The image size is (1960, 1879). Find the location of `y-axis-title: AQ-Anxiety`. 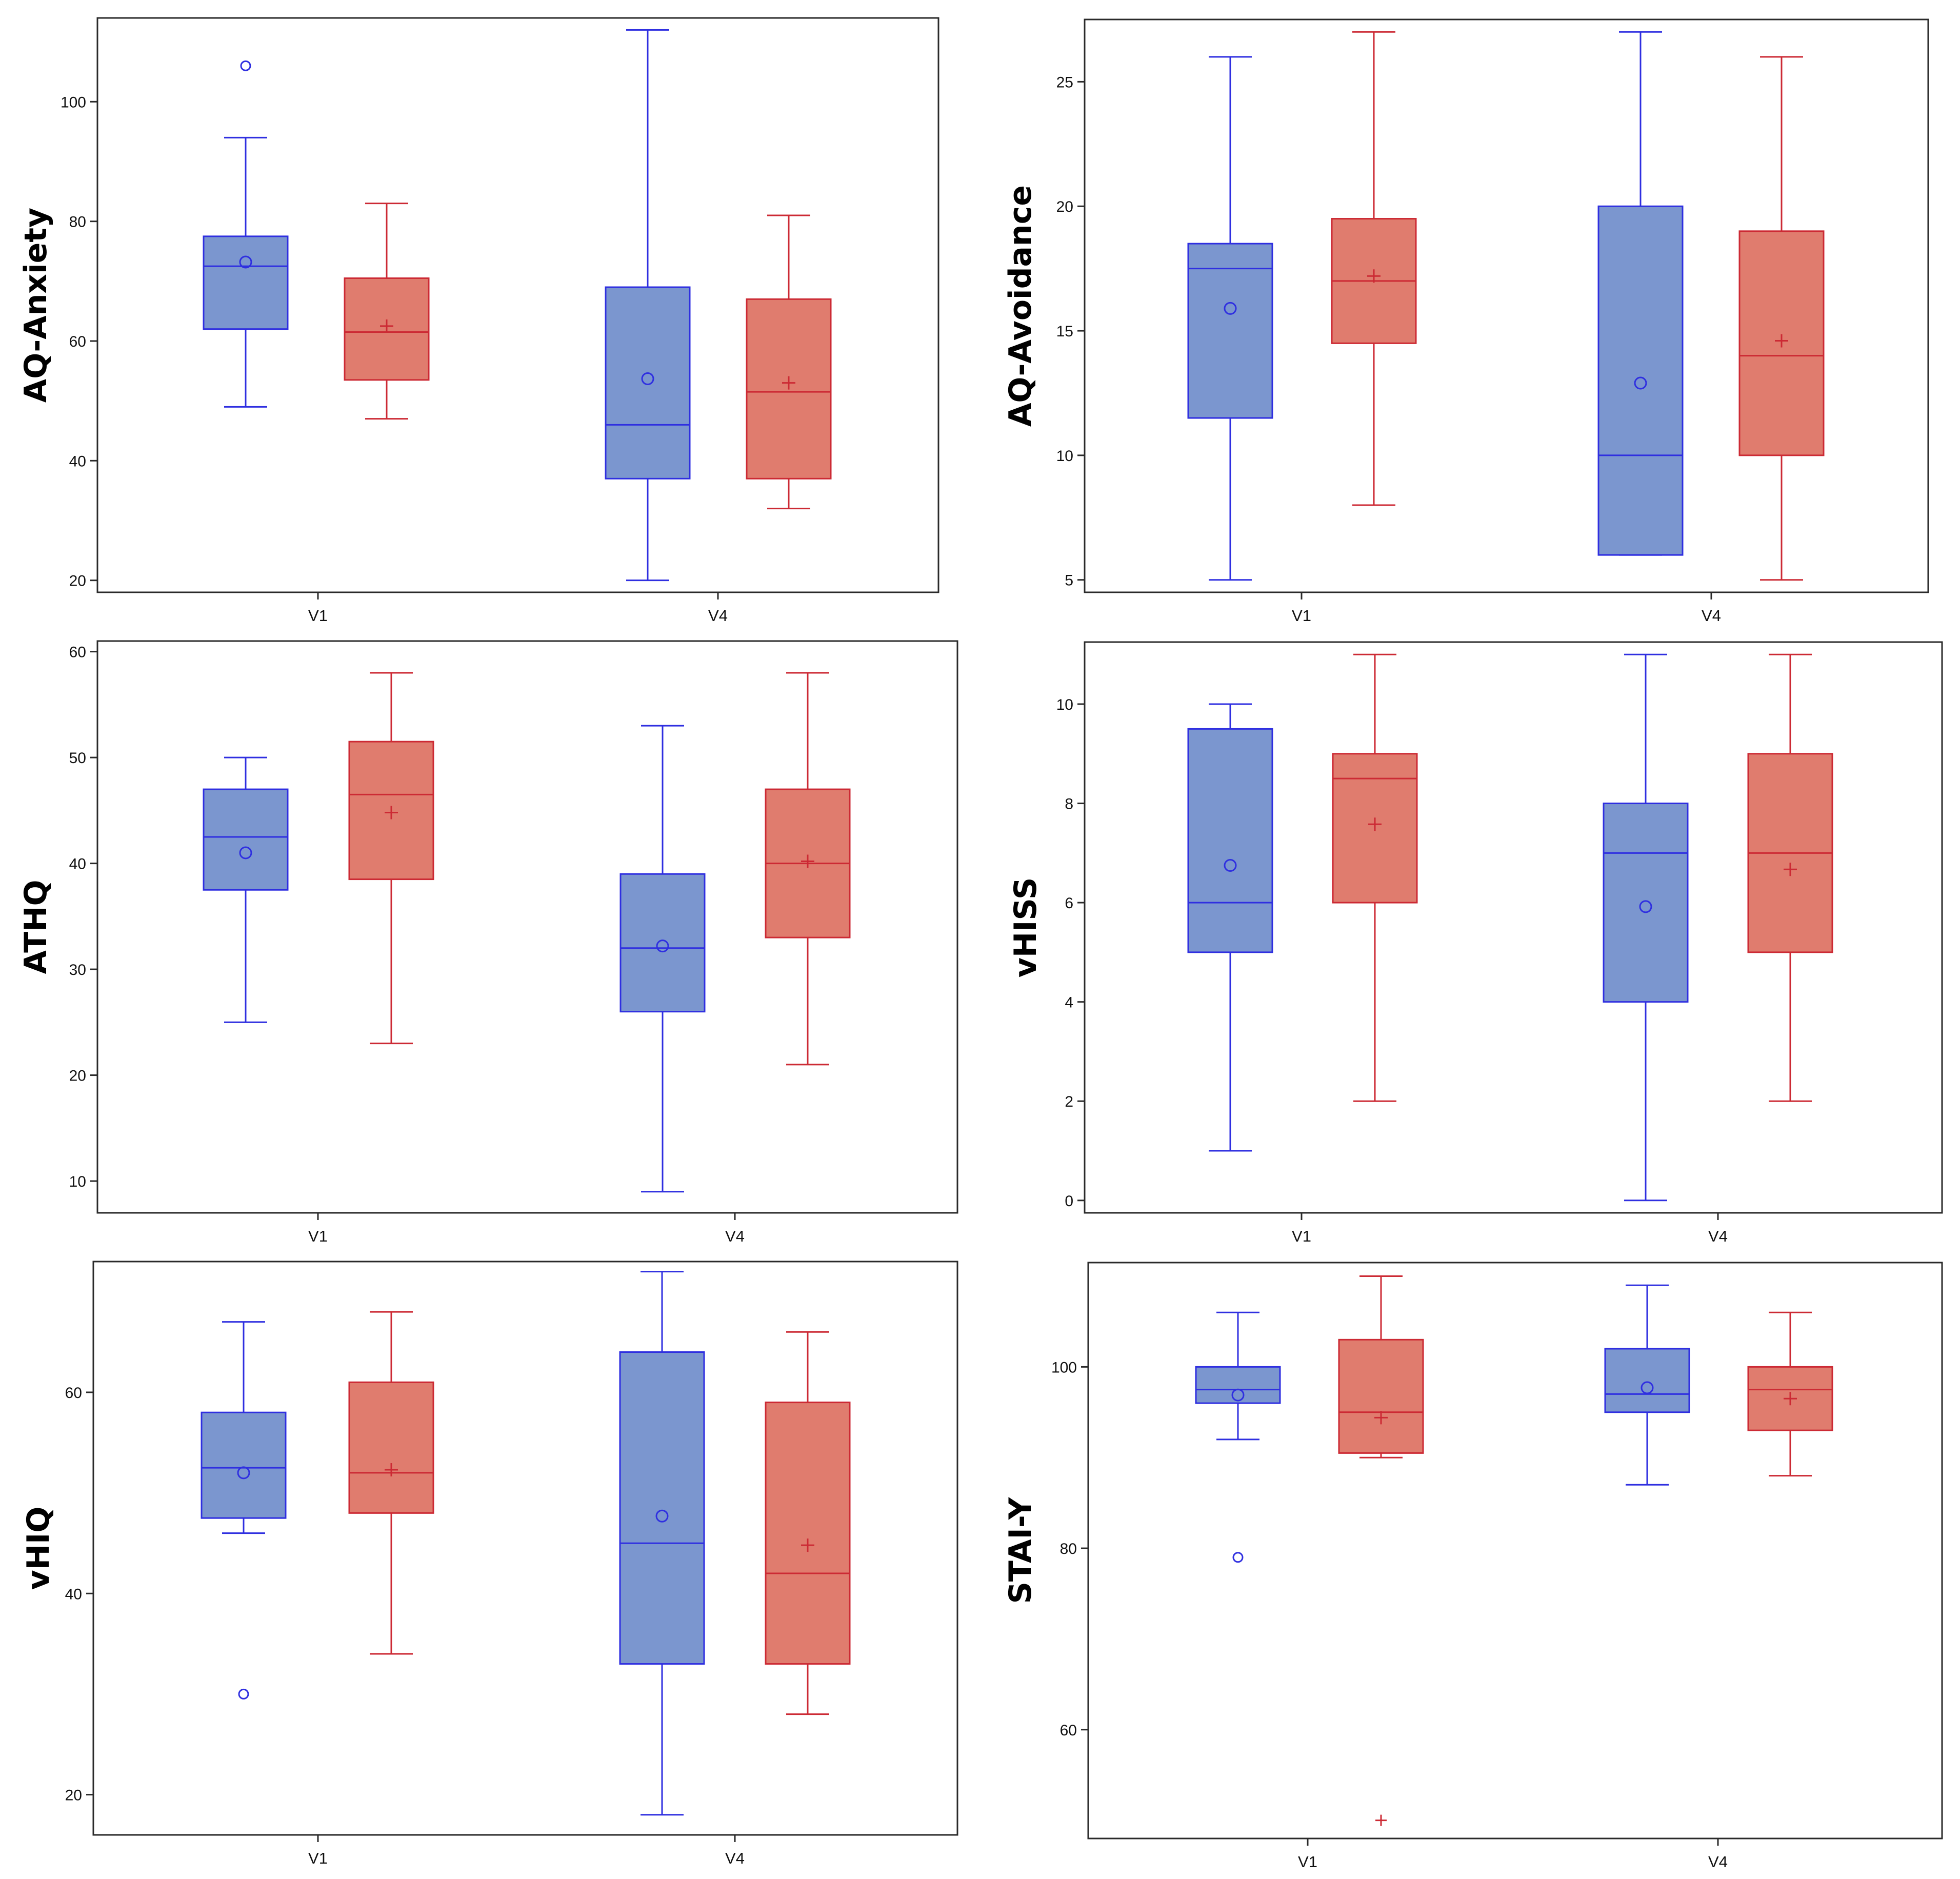

y-axis-title: AQ-Anxiety is located at coordinates (36, 305).